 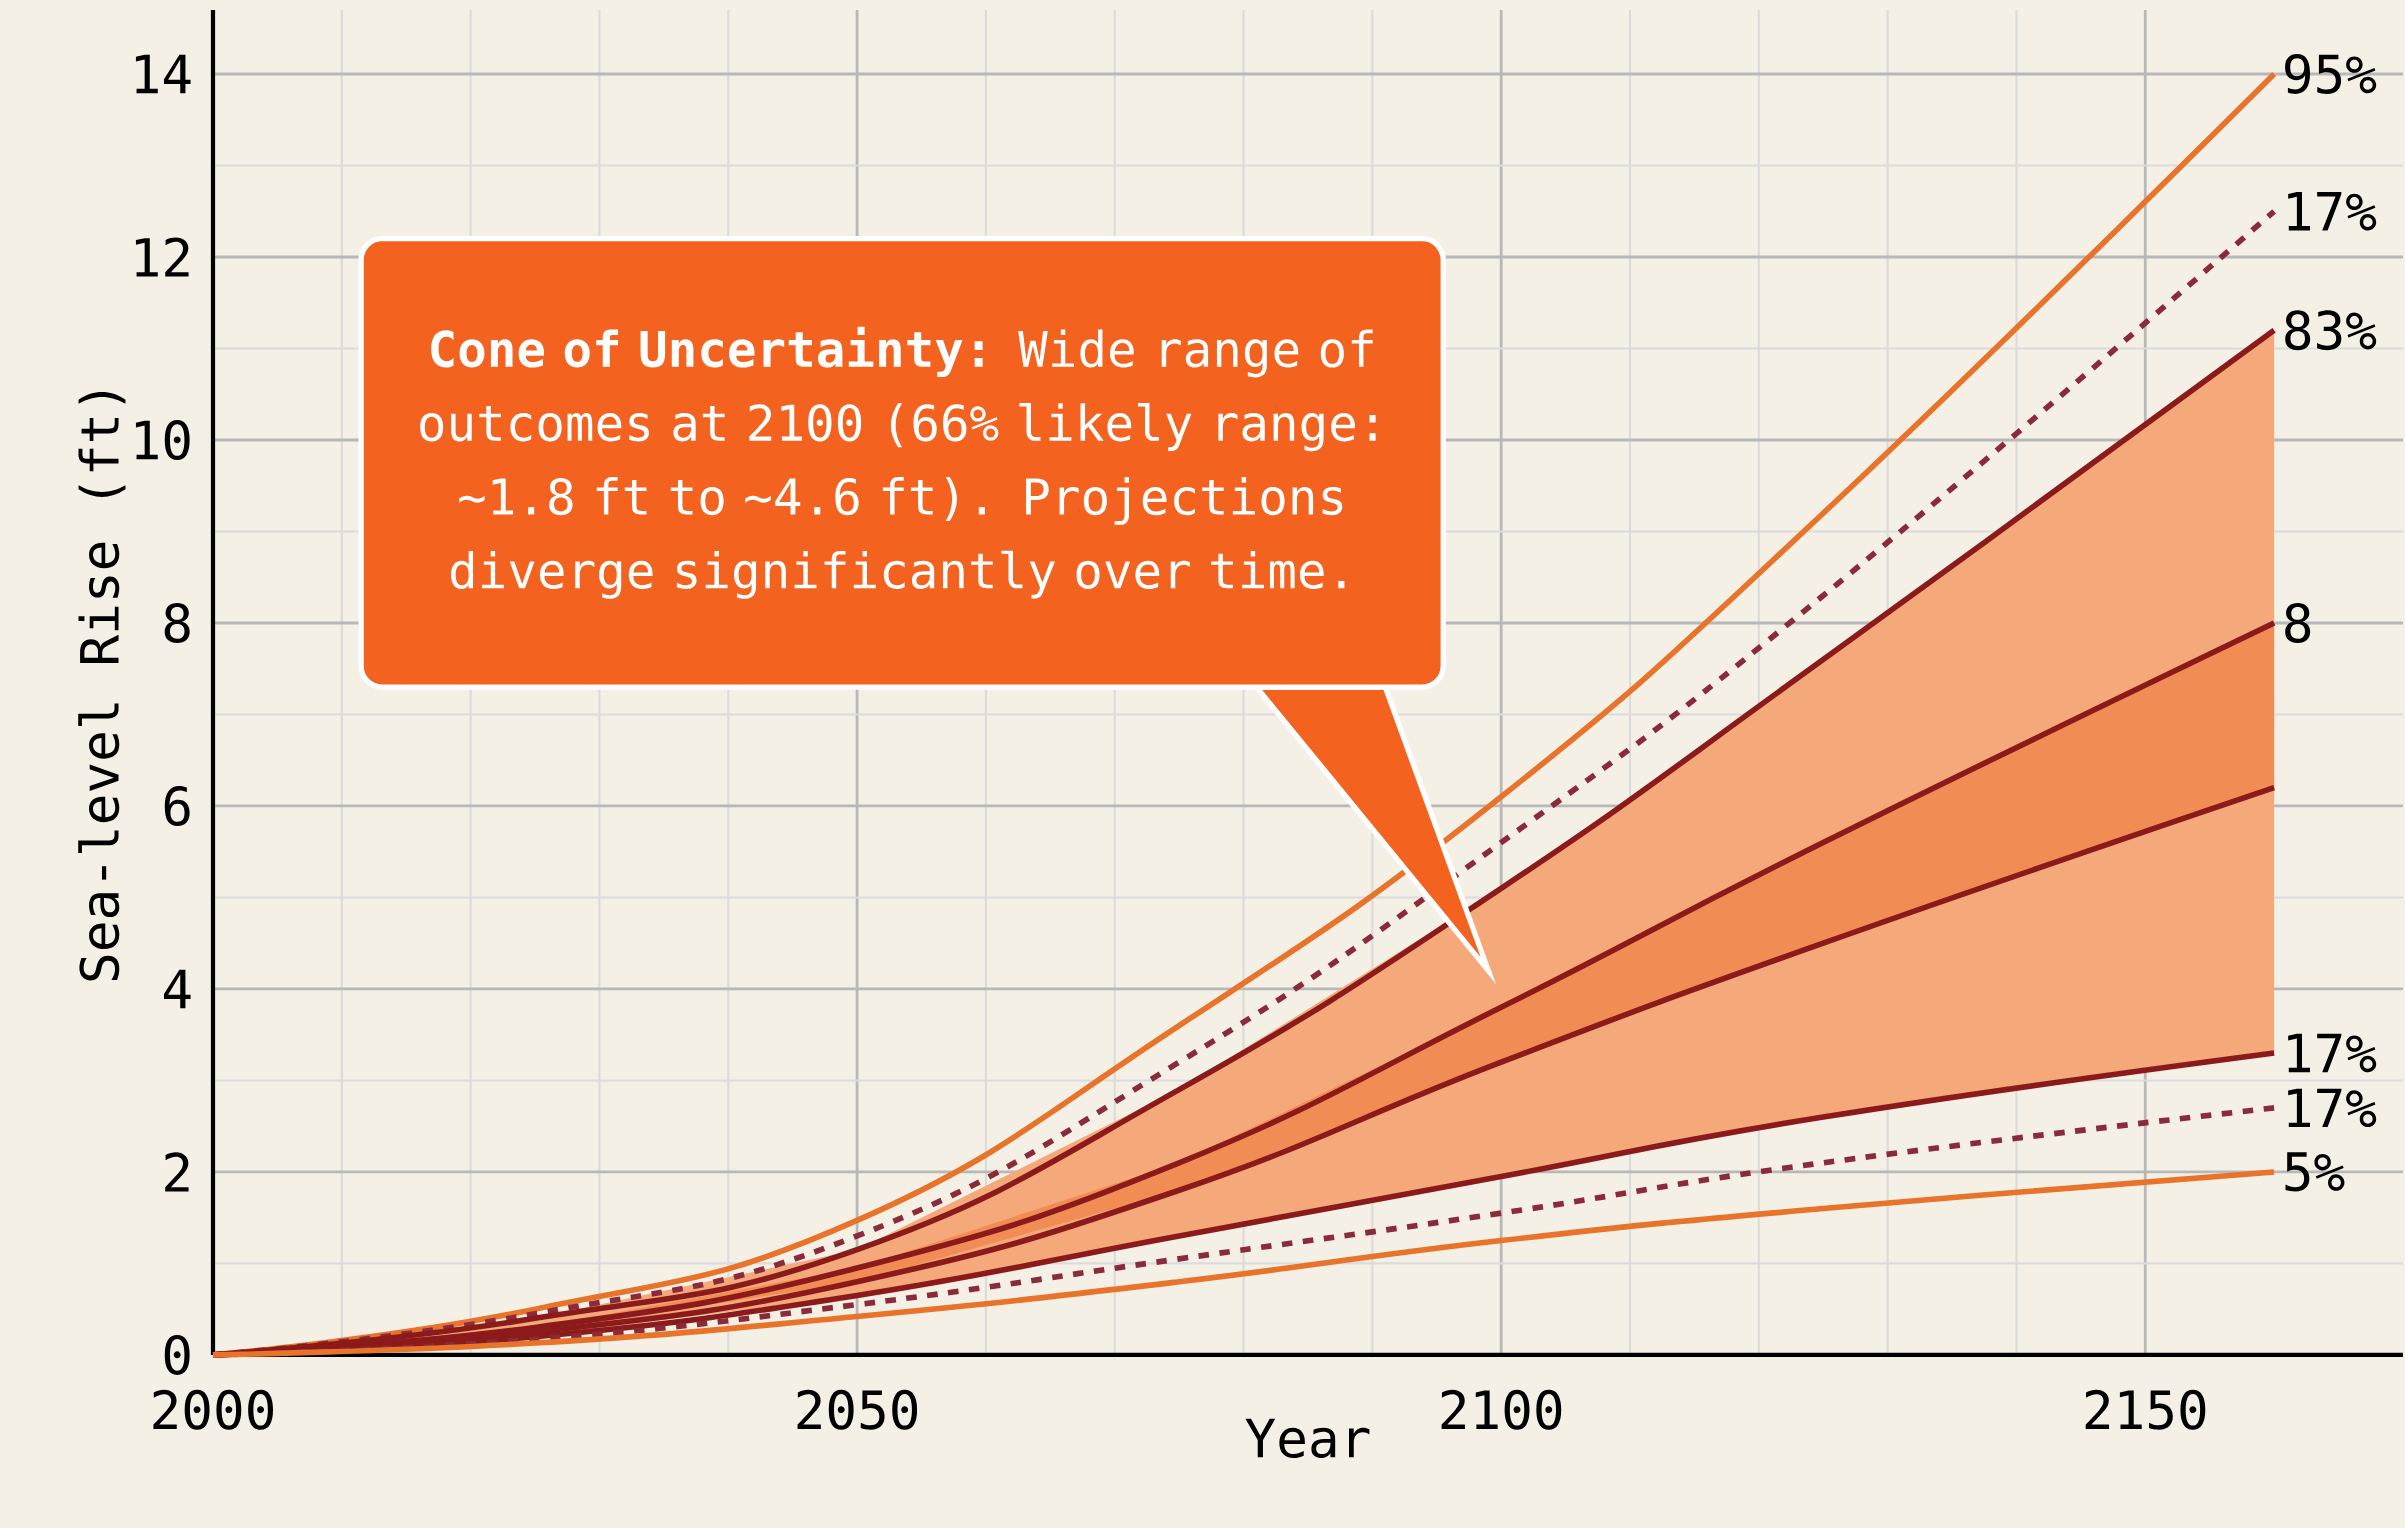 What do you see at coordinates (177, 1172) in the screenshot?
I see `y-tick-label: 2` at bounding box center [177, 1172].